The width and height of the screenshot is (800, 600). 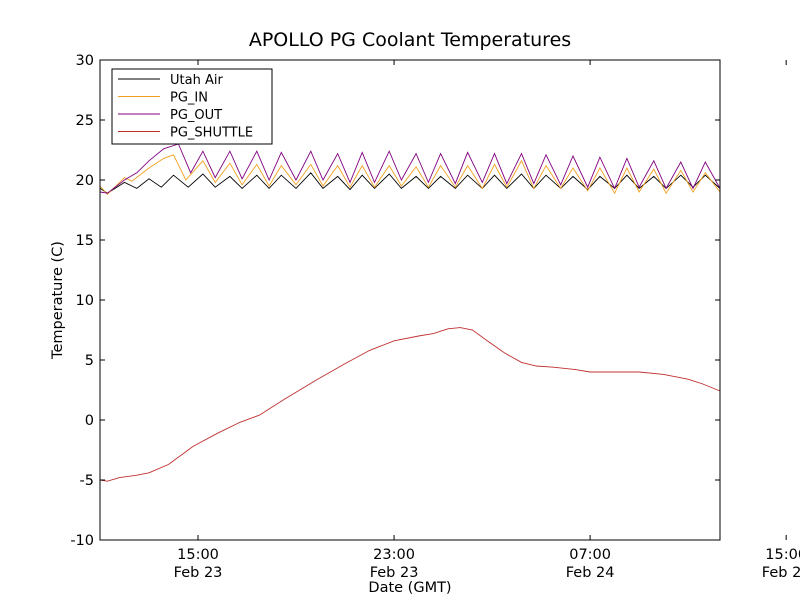 I want to click on y-tick-label: -10, so click(x=82, y=541).